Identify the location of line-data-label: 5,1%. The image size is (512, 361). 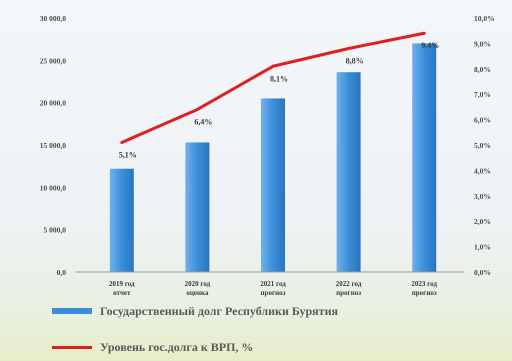
(128, 154).